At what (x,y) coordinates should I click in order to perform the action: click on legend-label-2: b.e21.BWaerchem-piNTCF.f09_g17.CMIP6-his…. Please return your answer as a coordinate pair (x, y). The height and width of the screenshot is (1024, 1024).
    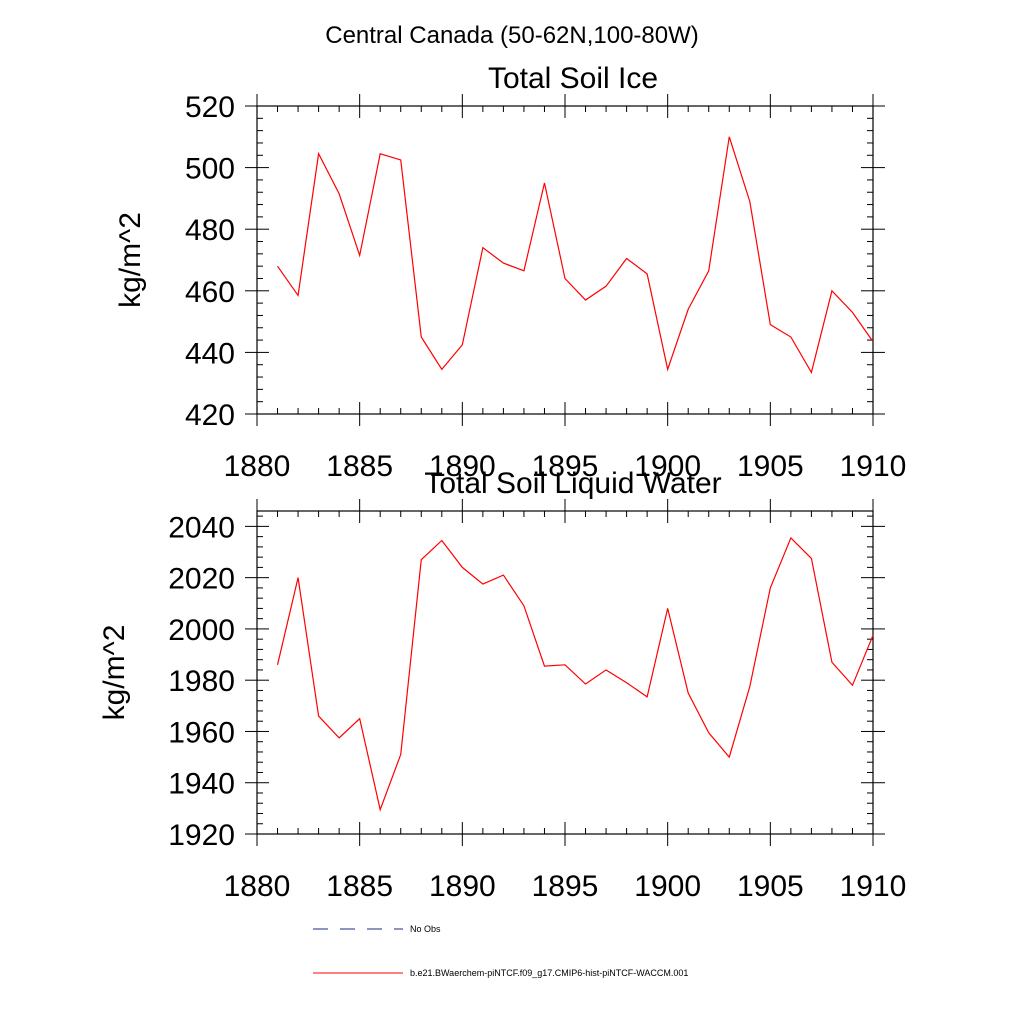
    Looking at the image, I should click on (549, 973).